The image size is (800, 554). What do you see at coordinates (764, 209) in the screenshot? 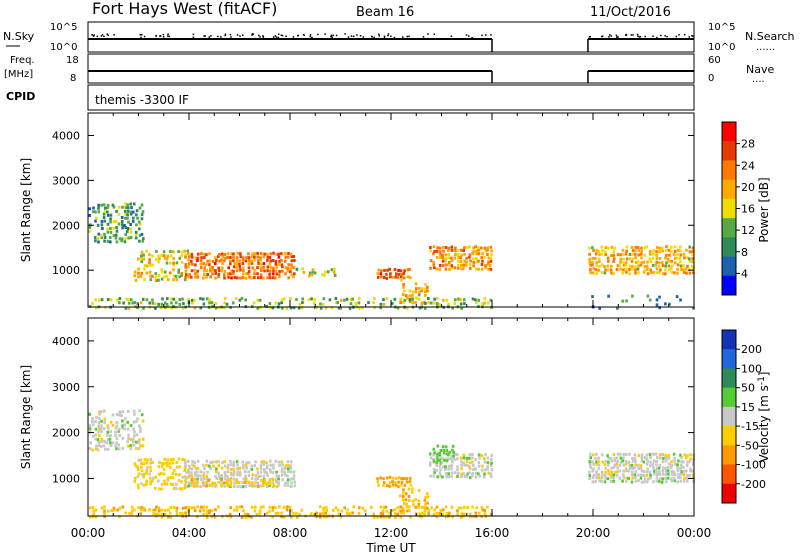
I see `power-colorbar-label: Power [dB]` at bounding box center [764, 209].